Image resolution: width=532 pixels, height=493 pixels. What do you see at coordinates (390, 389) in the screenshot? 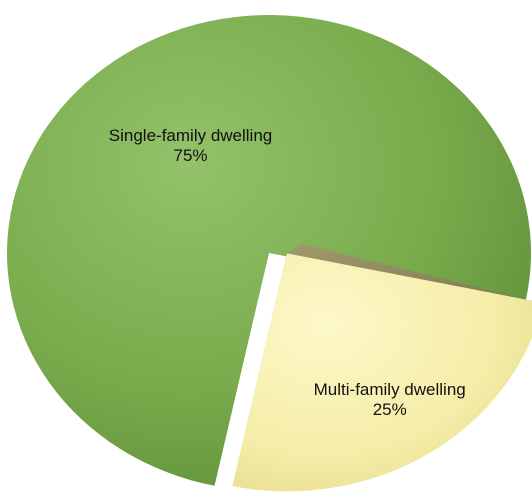
I see `slice-label-name: Multi-family dwelling` at bounding box center [390, 389].